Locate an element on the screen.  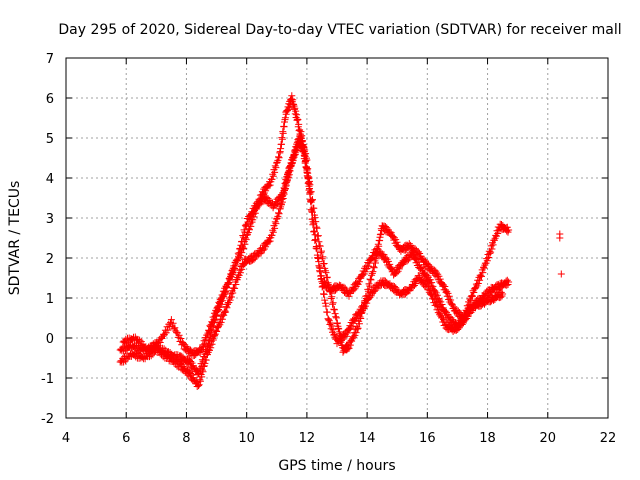
y-tick-label: 4 is located at coordinates (50, 179).